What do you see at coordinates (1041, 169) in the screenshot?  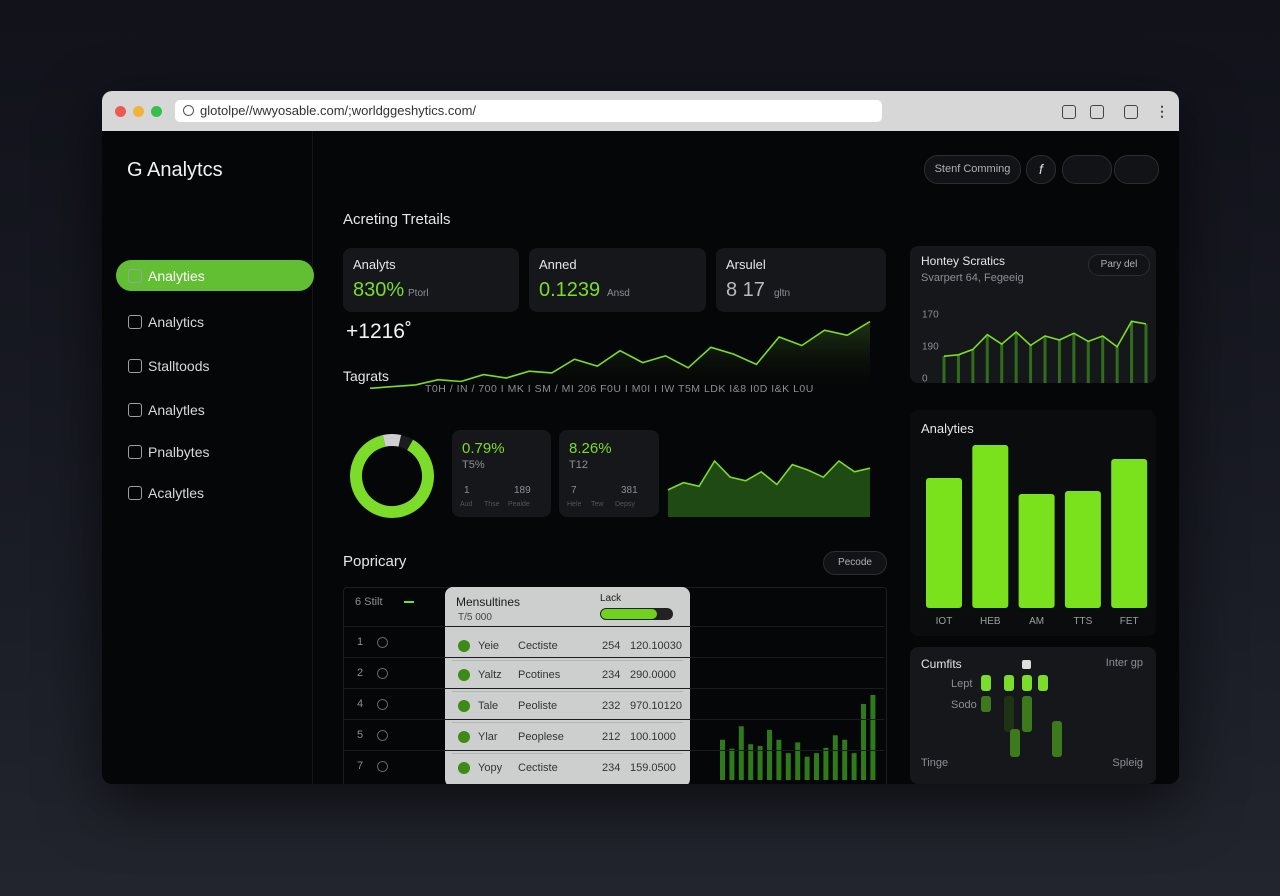 I see `header-icon-button: f` at bounding box center [1041, 169].